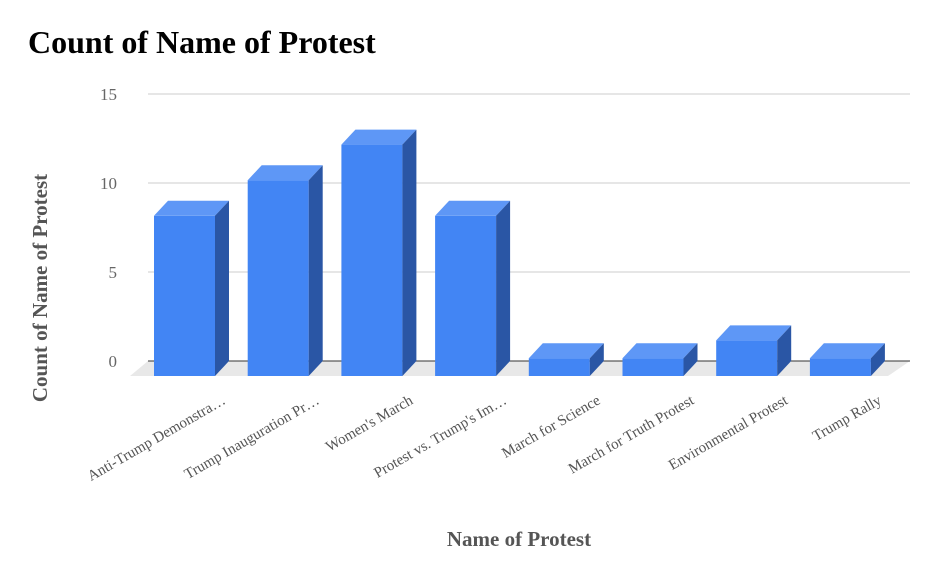 This screenshot has height=580, width=938. What do you see at coordinates (108, 228) in the screenshot?
I see `y-axis-ticks: 0 5 10 15` at bounding box center [108, 228].